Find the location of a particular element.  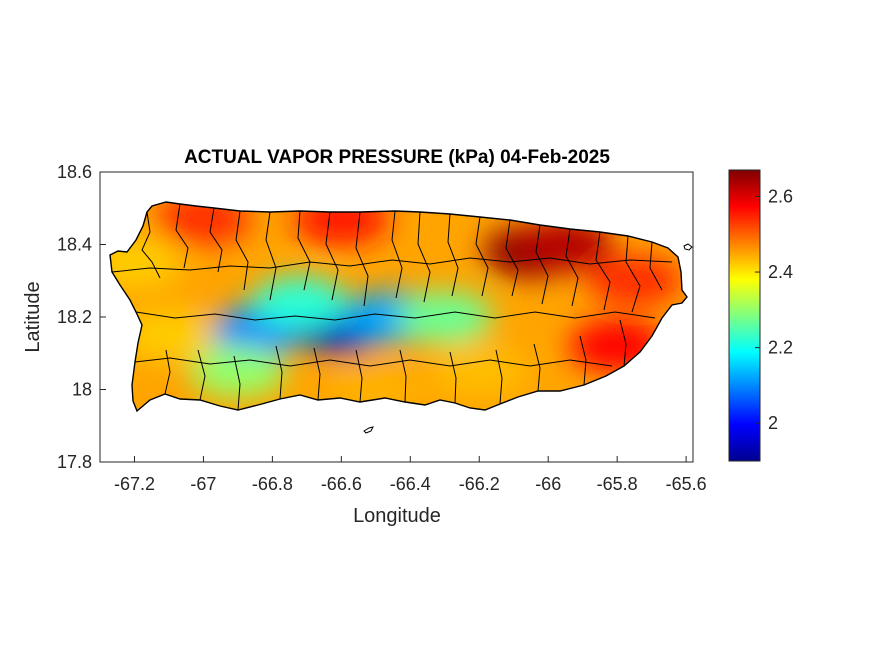

y-tick-label: 17.8 is located at coordinates (74, 462).